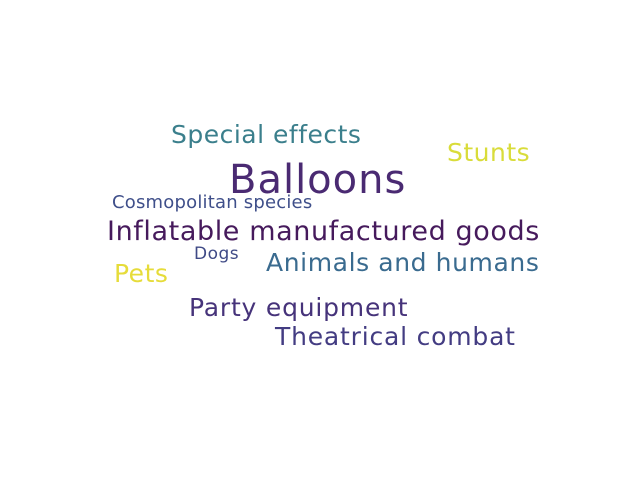 The image size is (640, 480). I want to click on word-cosmopolitan-species: Cosmopolitan species, so click(212, 202).